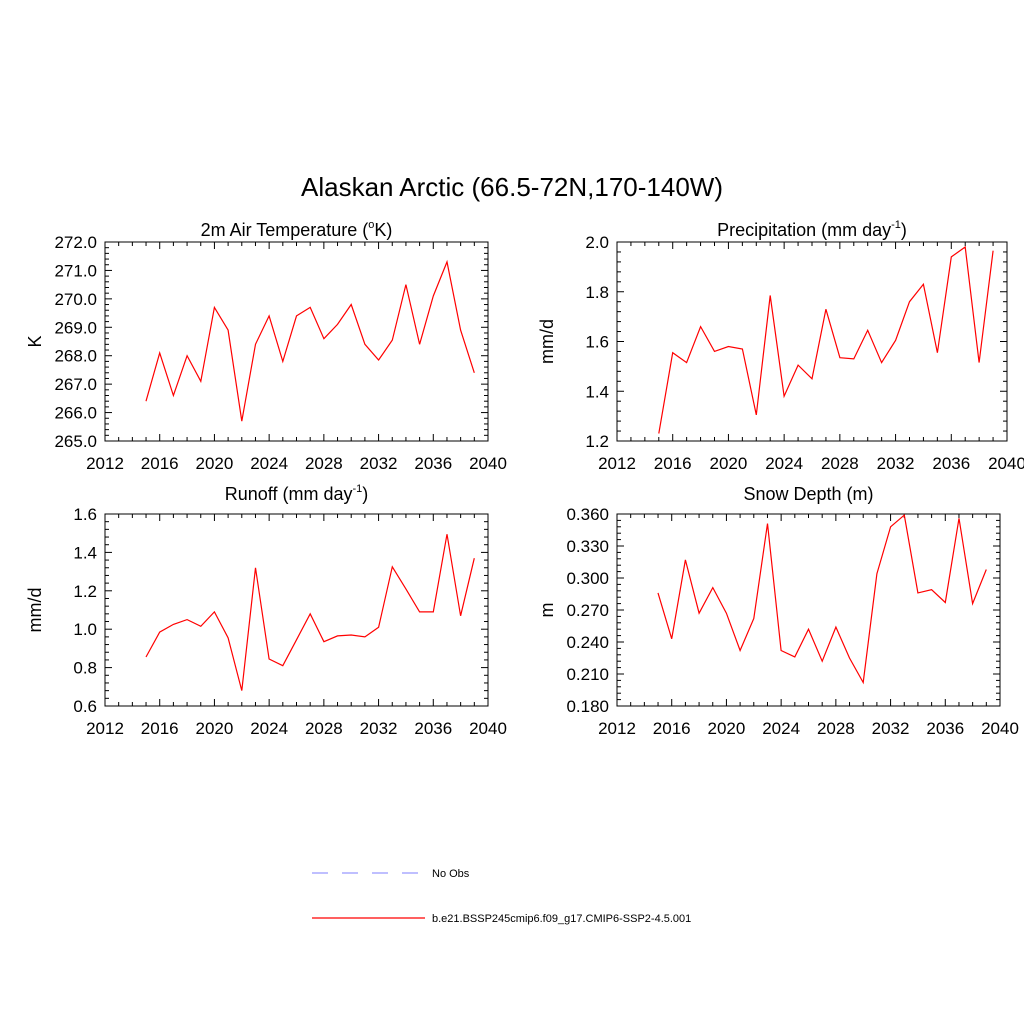 This screenshot has height=1024, width=1024. Describe the element at coordinates (35, 341) in the screenshot. I see `y-axis-label: K` at that location.